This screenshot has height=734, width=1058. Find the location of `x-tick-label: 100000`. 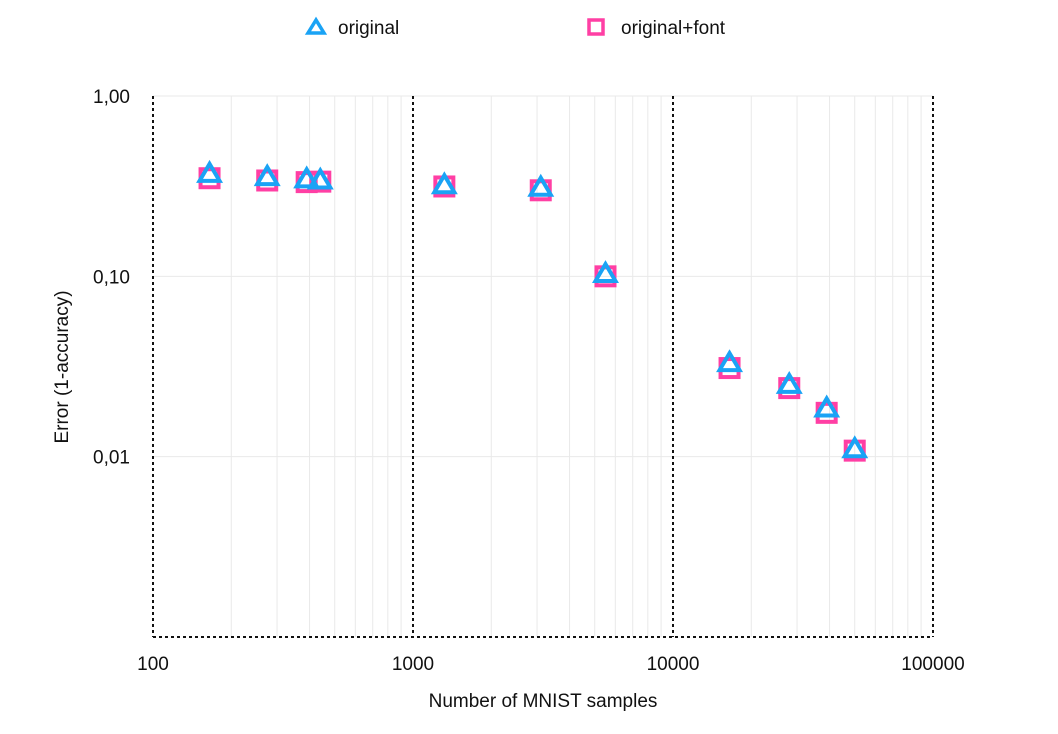

x-tick-label: 100000 is located at coordinates (932, 664).